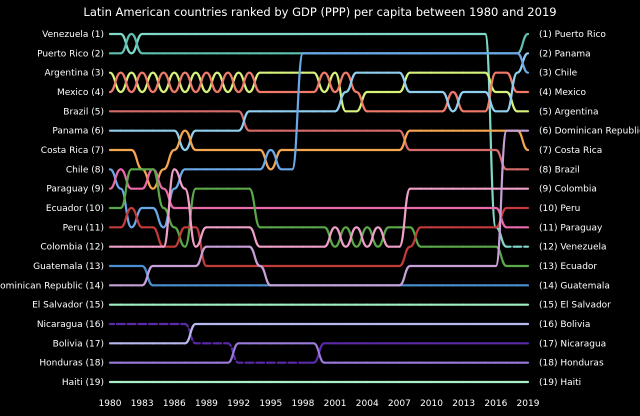 The image size is (640, 416). Describe the element at coordinates (575, 306) in the screenshot. I see `right-rank-label: (15) El Salvador` at that location.